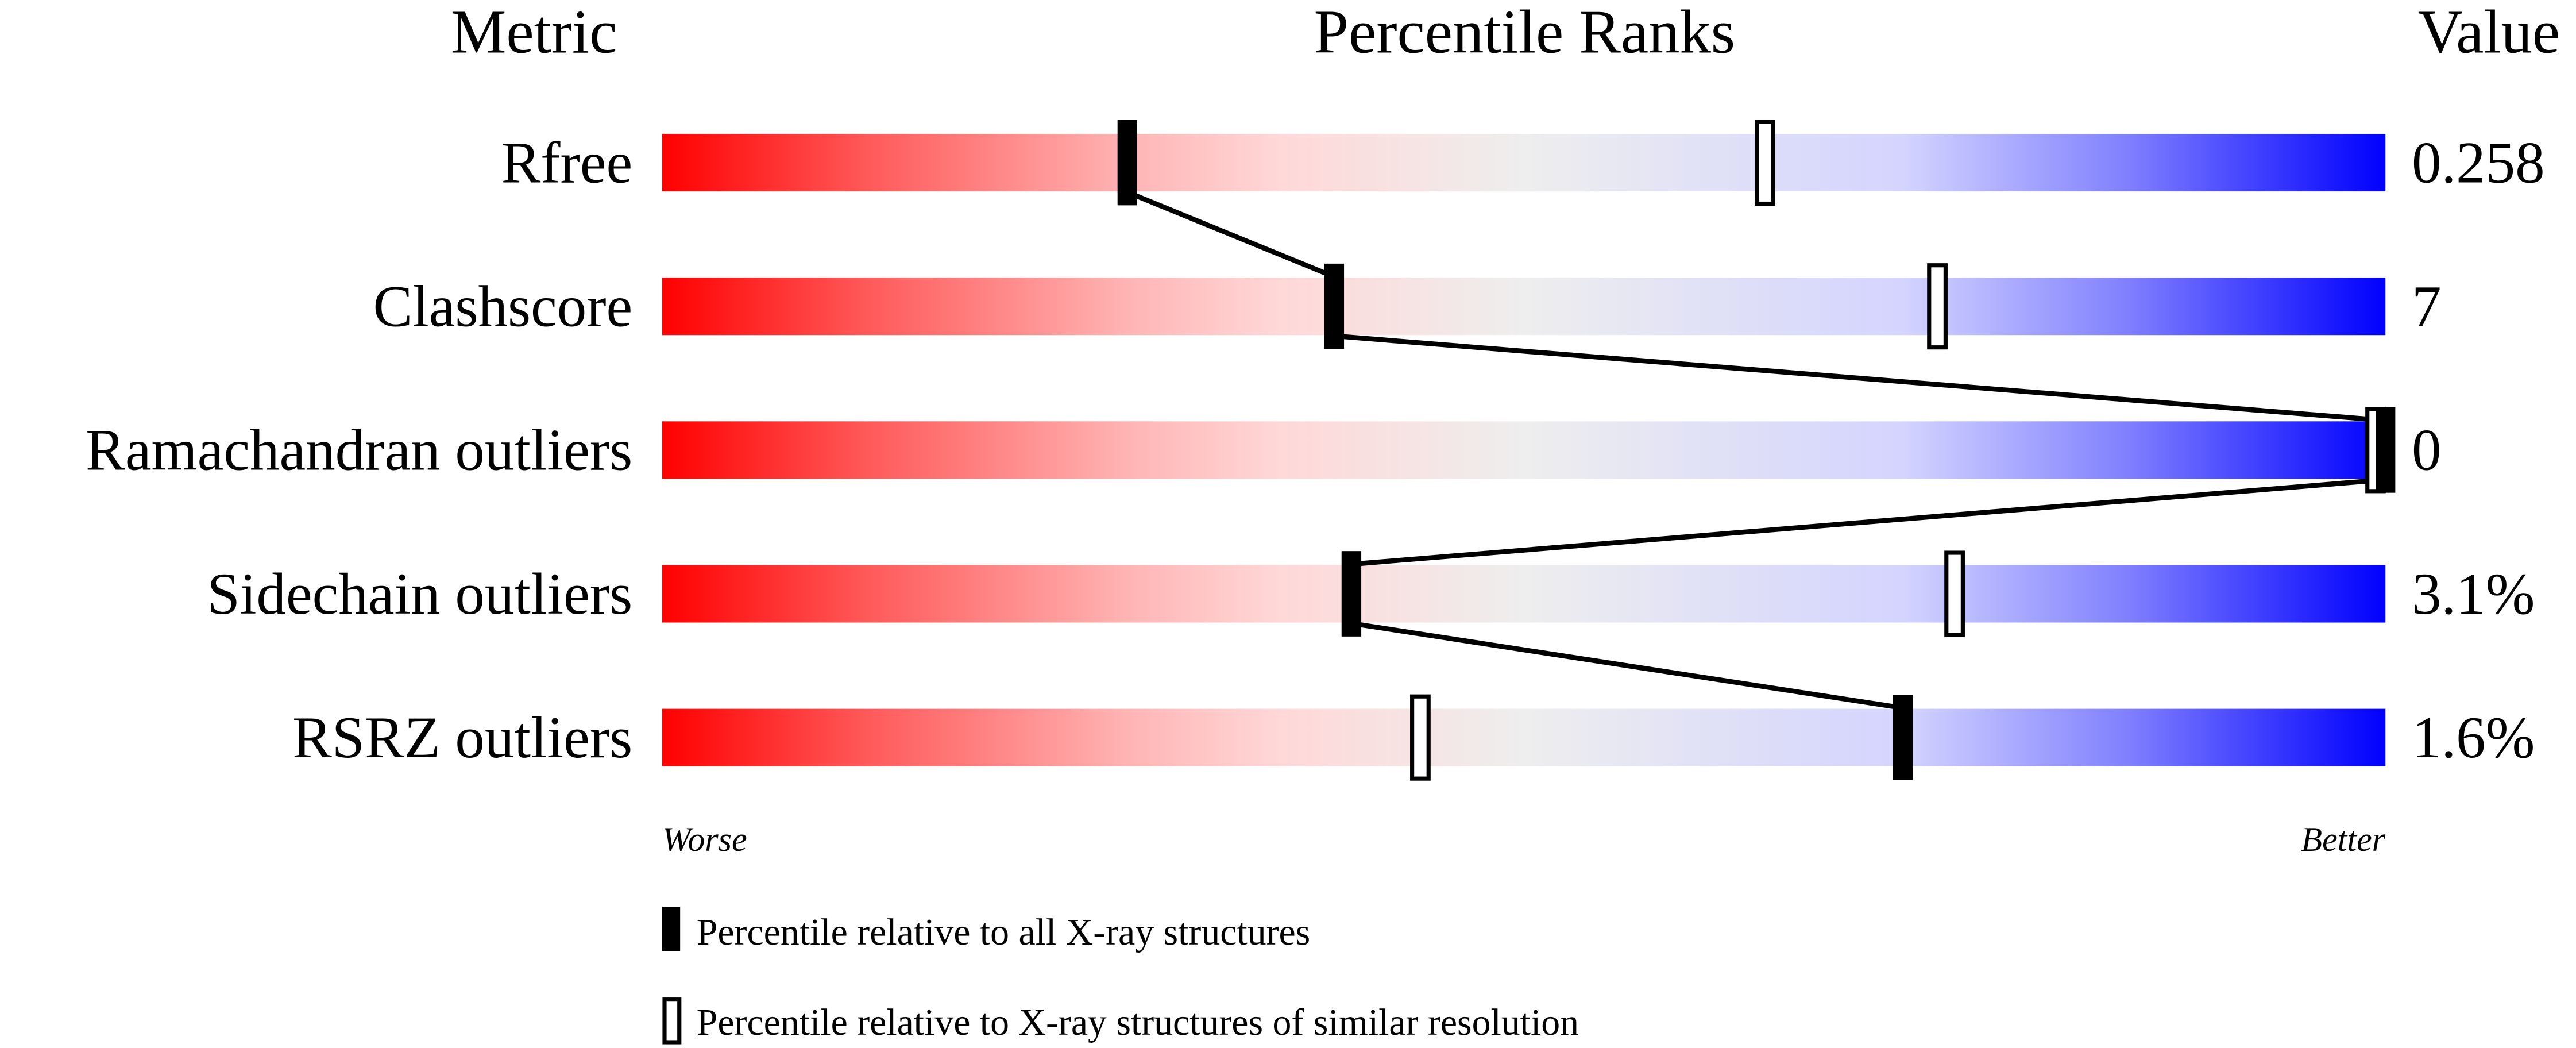 This screenshot has width=2576, height=1048. What do you see at coordinates (2426, 307) in the screenshot?
I see `metric-value: 7` at bounding box center [2426, 307].